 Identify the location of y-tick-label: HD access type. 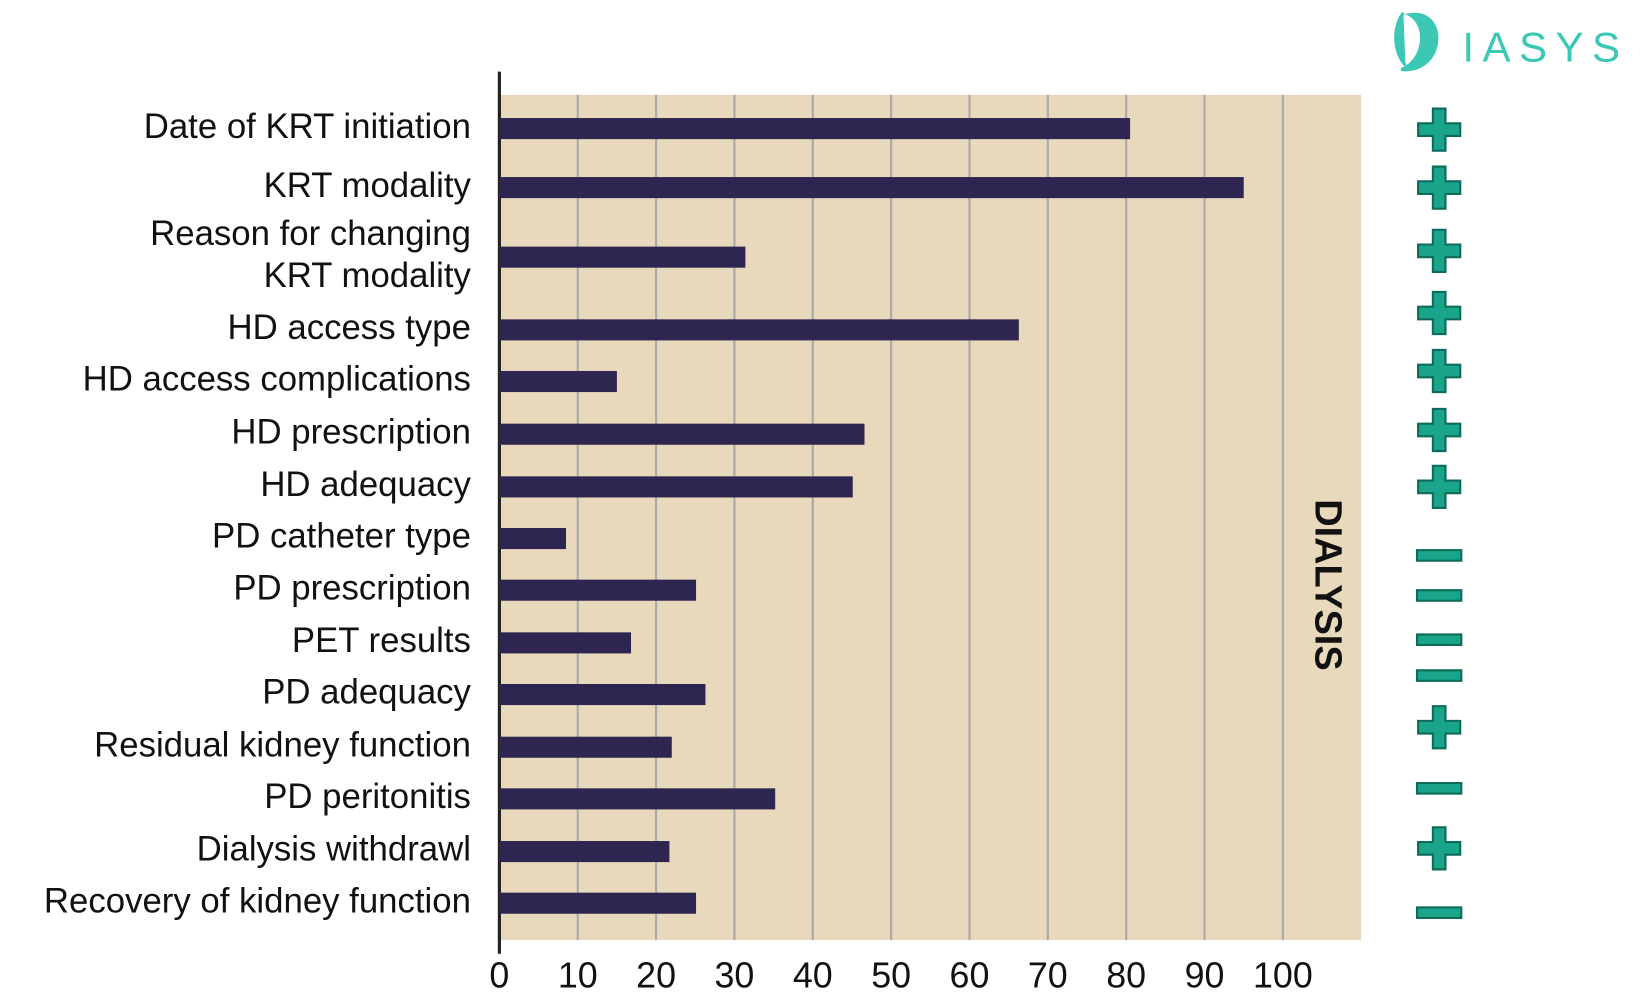
(349, 328).